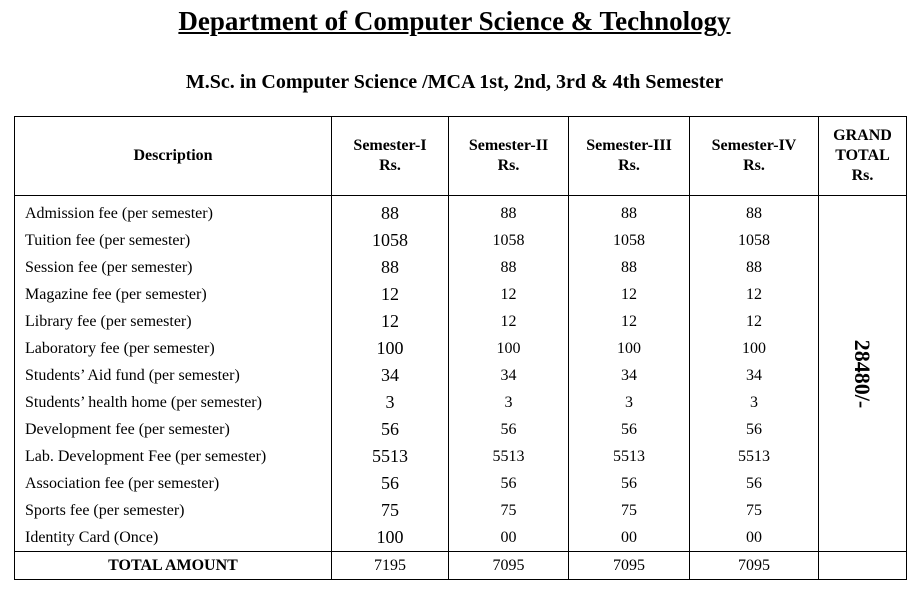 The height and width of the screenshot is (595, 909). I want to click on header-grand-total: GRAND TOTAL Rs., so click(862, 156).